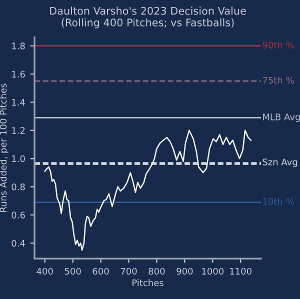 The height and width of the screenshot is (299, 300). I want to click on x-tick-label: 900, so click(184, 271).